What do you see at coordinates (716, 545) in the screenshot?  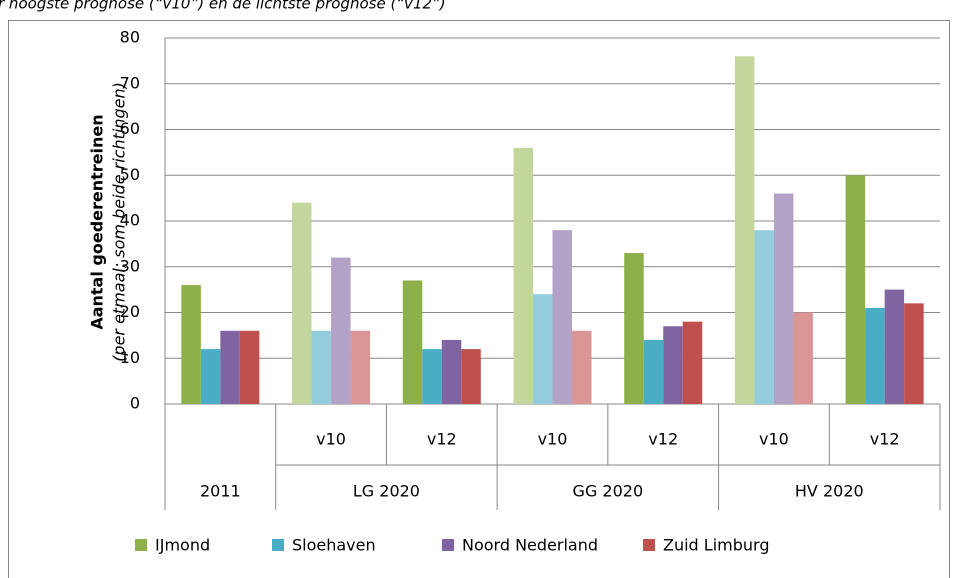 I see `legend-label: Zuid Limburg` at bounding box center [716, 545].